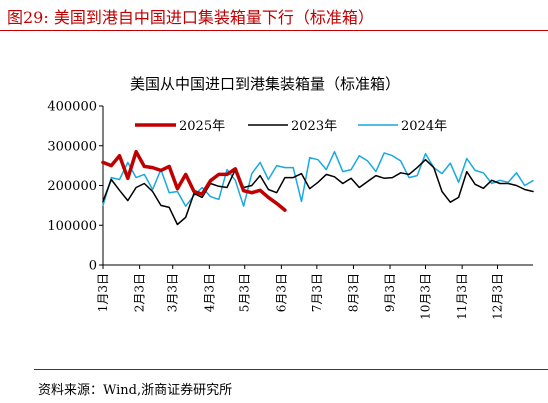  I want to click on legend-label-2: 2023年, so click(314, 126).